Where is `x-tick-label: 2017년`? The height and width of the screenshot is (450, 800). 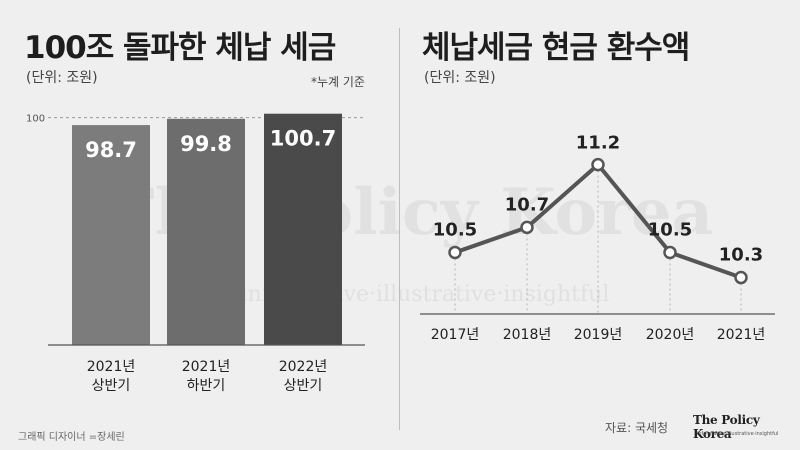 x-tick-label: 2017년 is located at coordinates (455, 335).